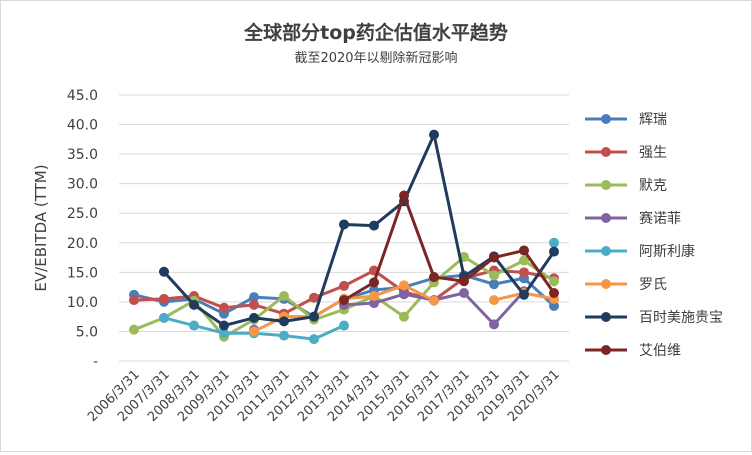  Describe the element at coordinates (653, 285) in the screenshot. I see `legend-label: 罗氏` at that location.